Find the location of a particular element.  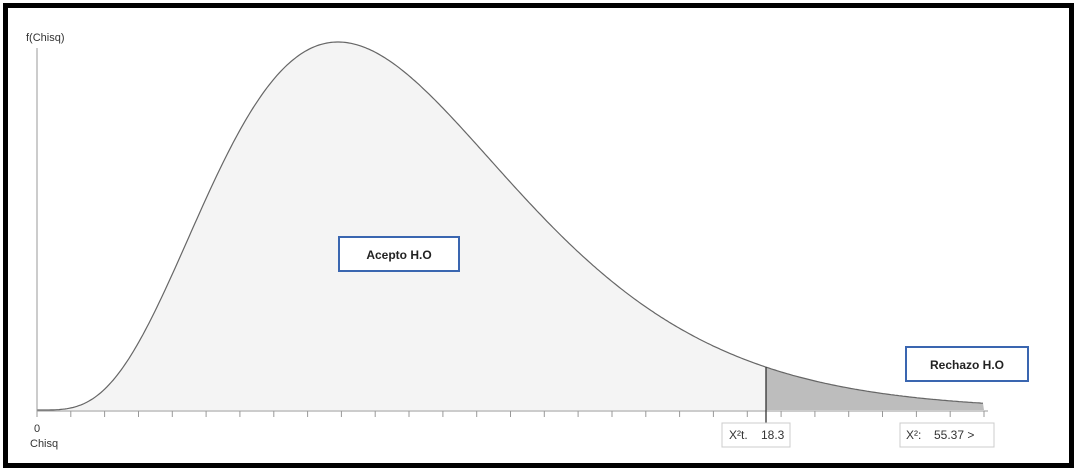

x-origin-label: 0 is located at coordinates (37, 429).